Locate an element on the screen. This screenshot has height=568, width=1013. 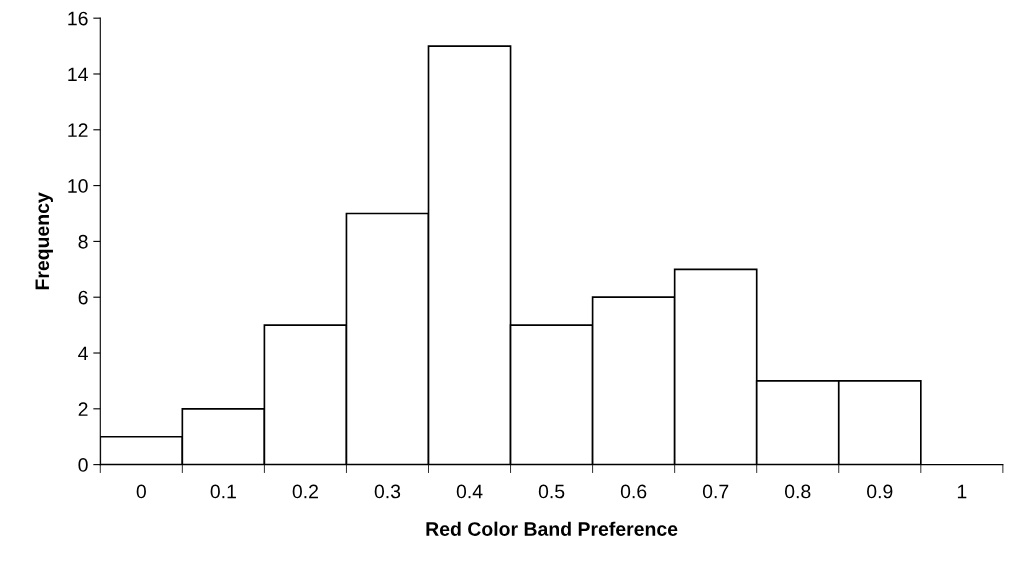
x-axis-title: Red Color Band Preference is located at coordinates (552, 528).